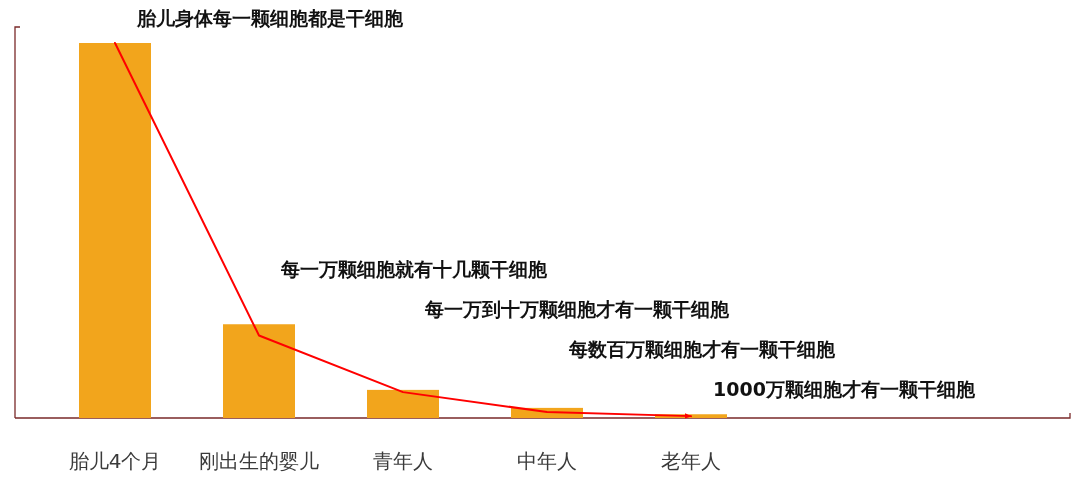  What do you see at coordinates (414, 268) in the screenshot?
I see `annotation: 每一万颗细胞就有十几颗干细胞` at bounding box center [414, 268].